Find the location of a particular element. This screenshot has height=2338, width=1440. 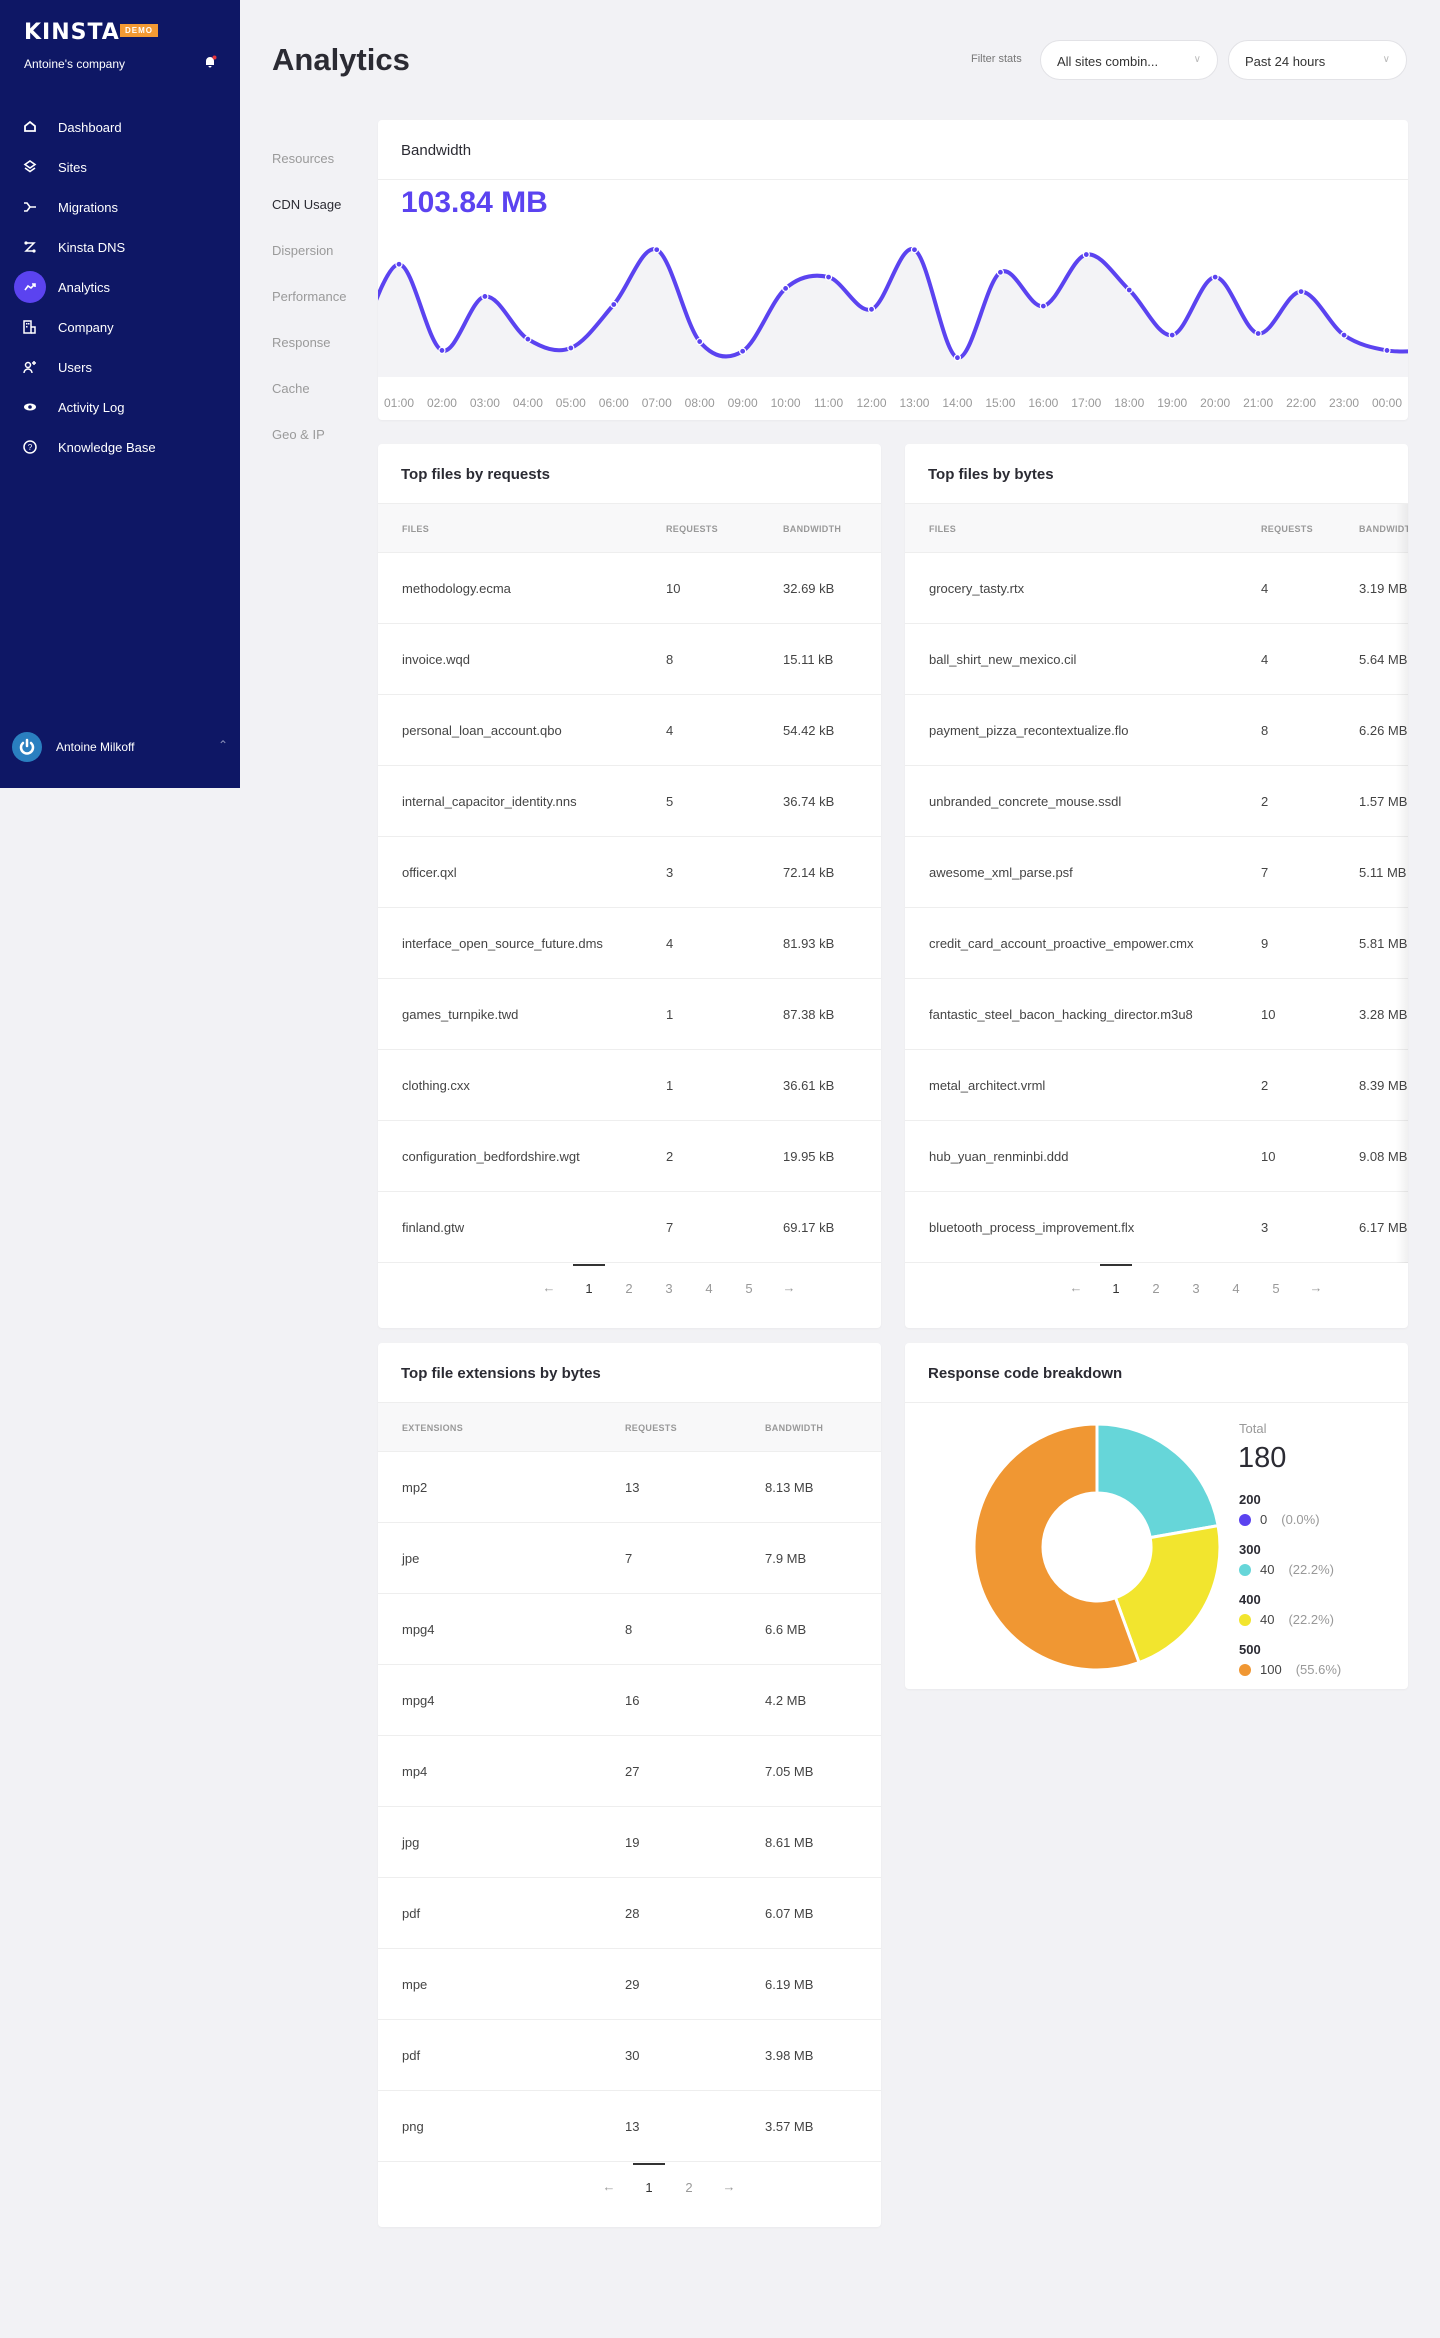

x-tick-label: 03:00 is located at coordinates (484, 403).